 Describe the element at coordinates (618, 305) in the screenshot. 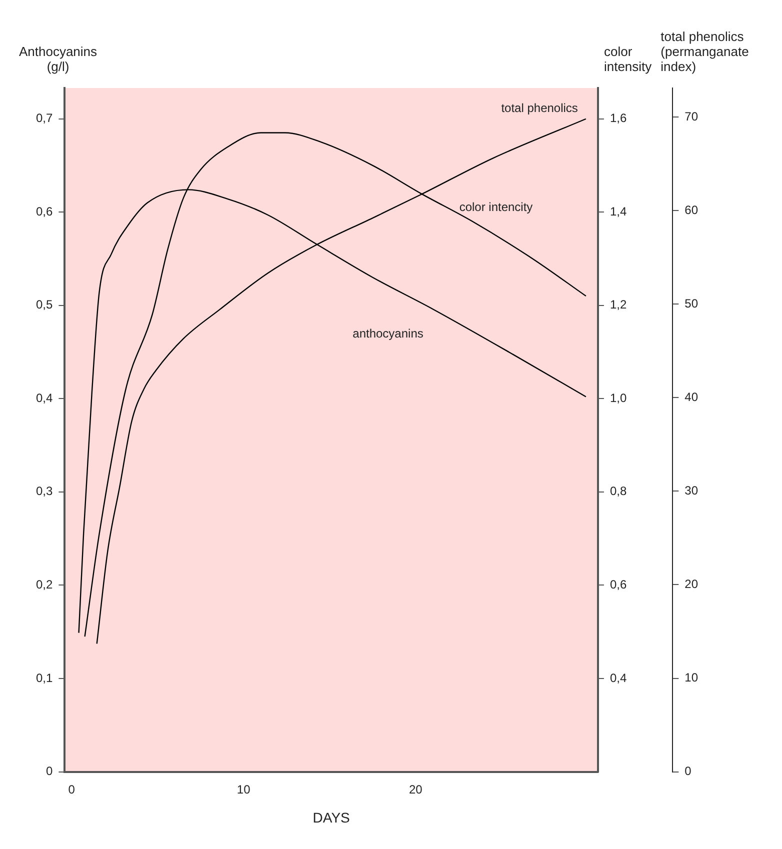

I see `y2-tick-label: 1,2` at that location.